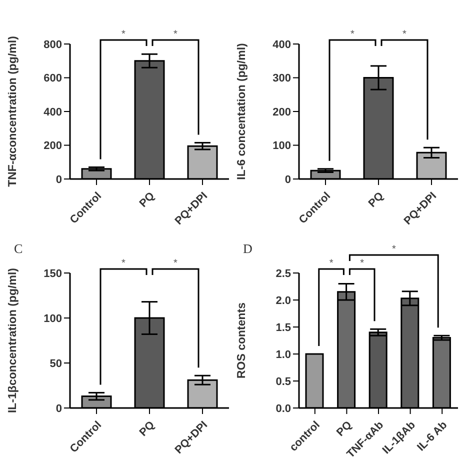  What do you see at coordinates (53, 78) in the screenshot?
I see `y-tick-label: 600` at bounding box center [53, 78].